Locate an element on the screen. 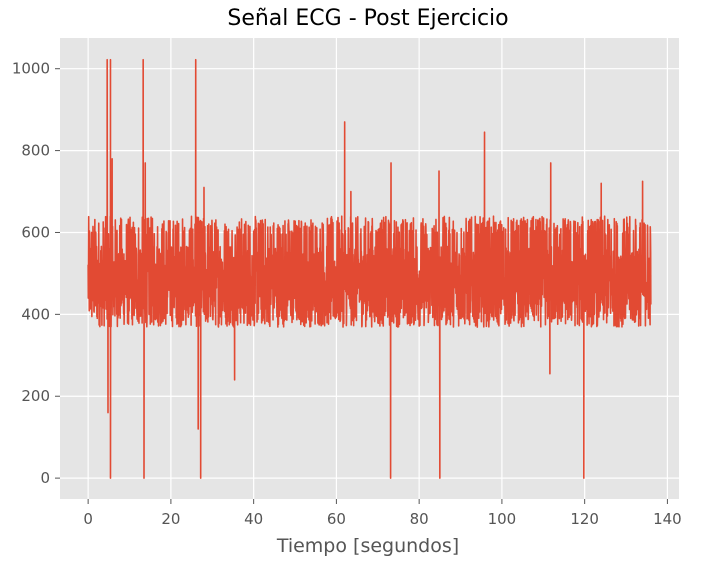 The width and height of the screenshot is (712, 565). chart-title: Señal ECG - Post Ejercicio is located at coordinates (367, 18).